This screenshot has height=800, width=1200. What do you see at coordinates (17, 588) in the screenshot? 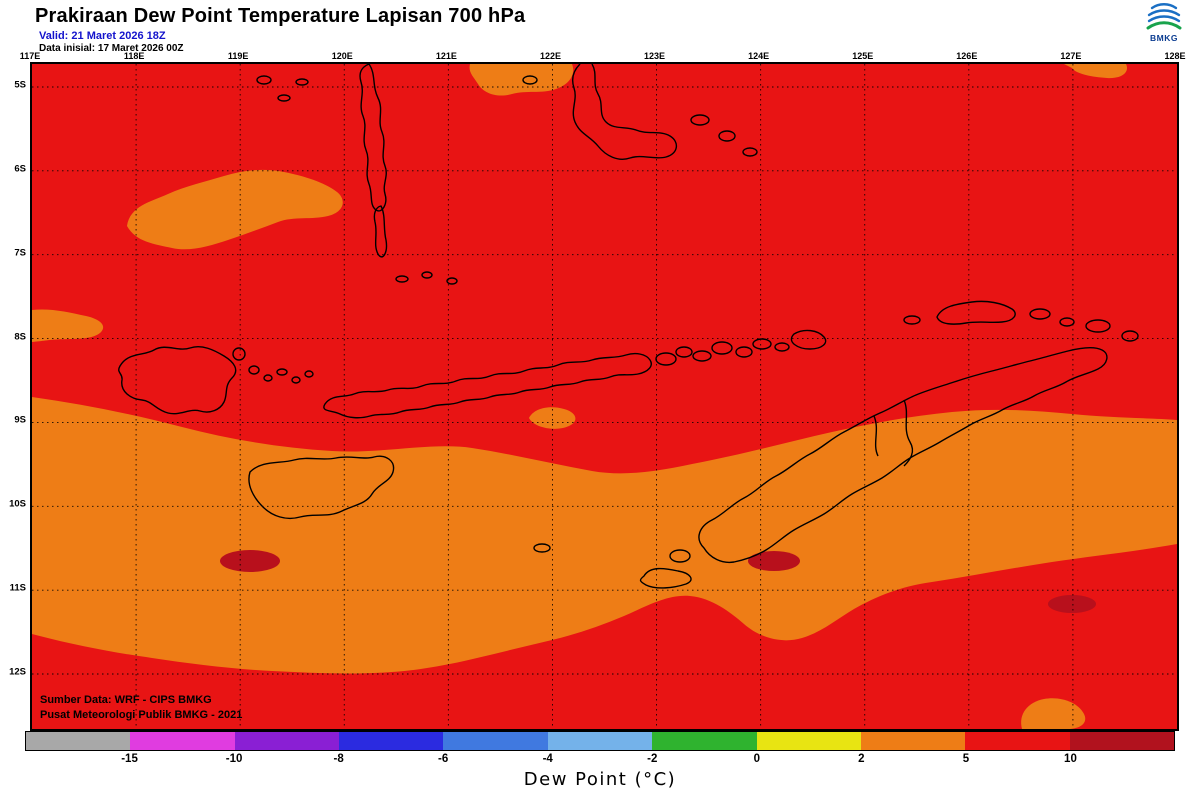
I see `lat-label: 11S` at bounding box center [17, 588].